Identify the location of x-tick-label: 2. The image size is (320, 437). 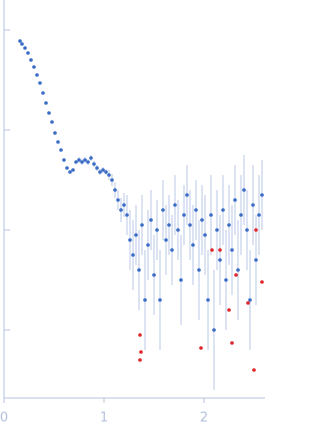
(204, 418).